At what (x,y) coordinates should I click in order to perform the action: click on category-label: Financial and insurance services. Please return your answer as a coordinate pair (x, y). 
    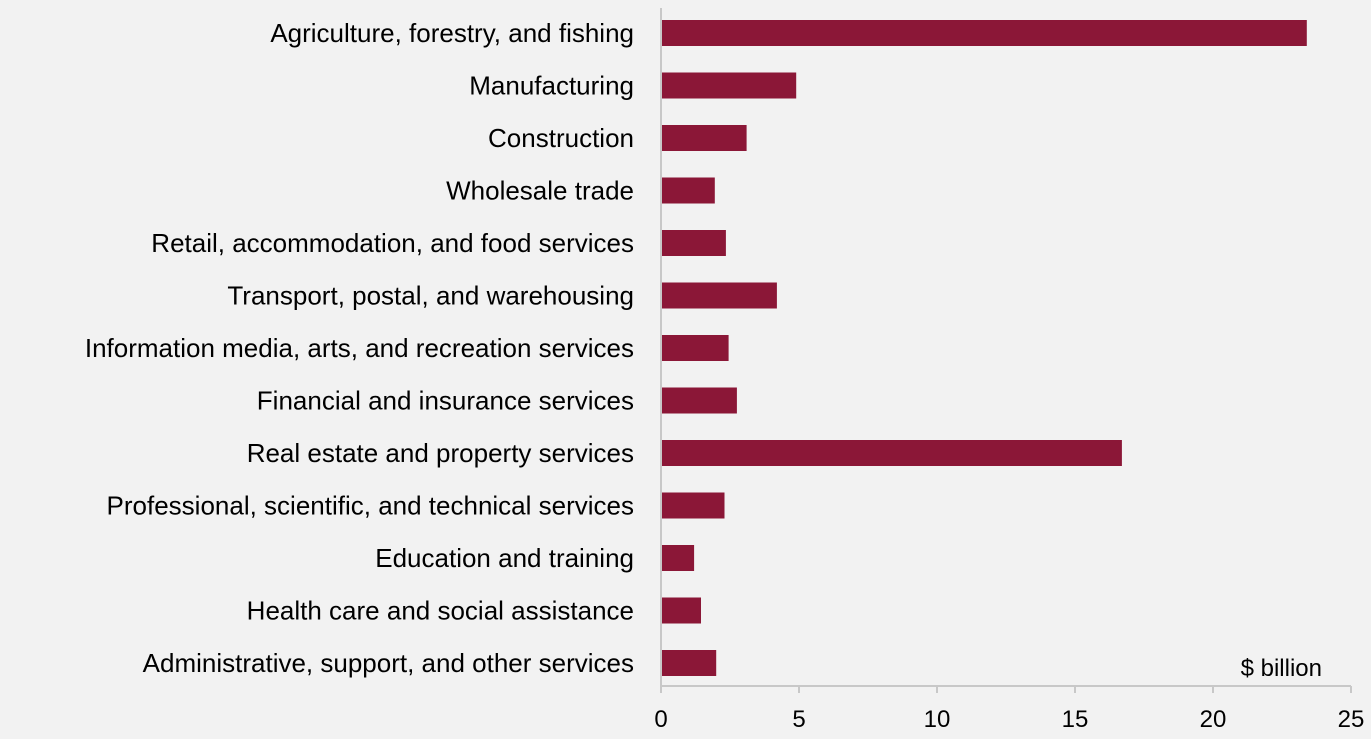
    Looking at the image, I should click on (445, 401).